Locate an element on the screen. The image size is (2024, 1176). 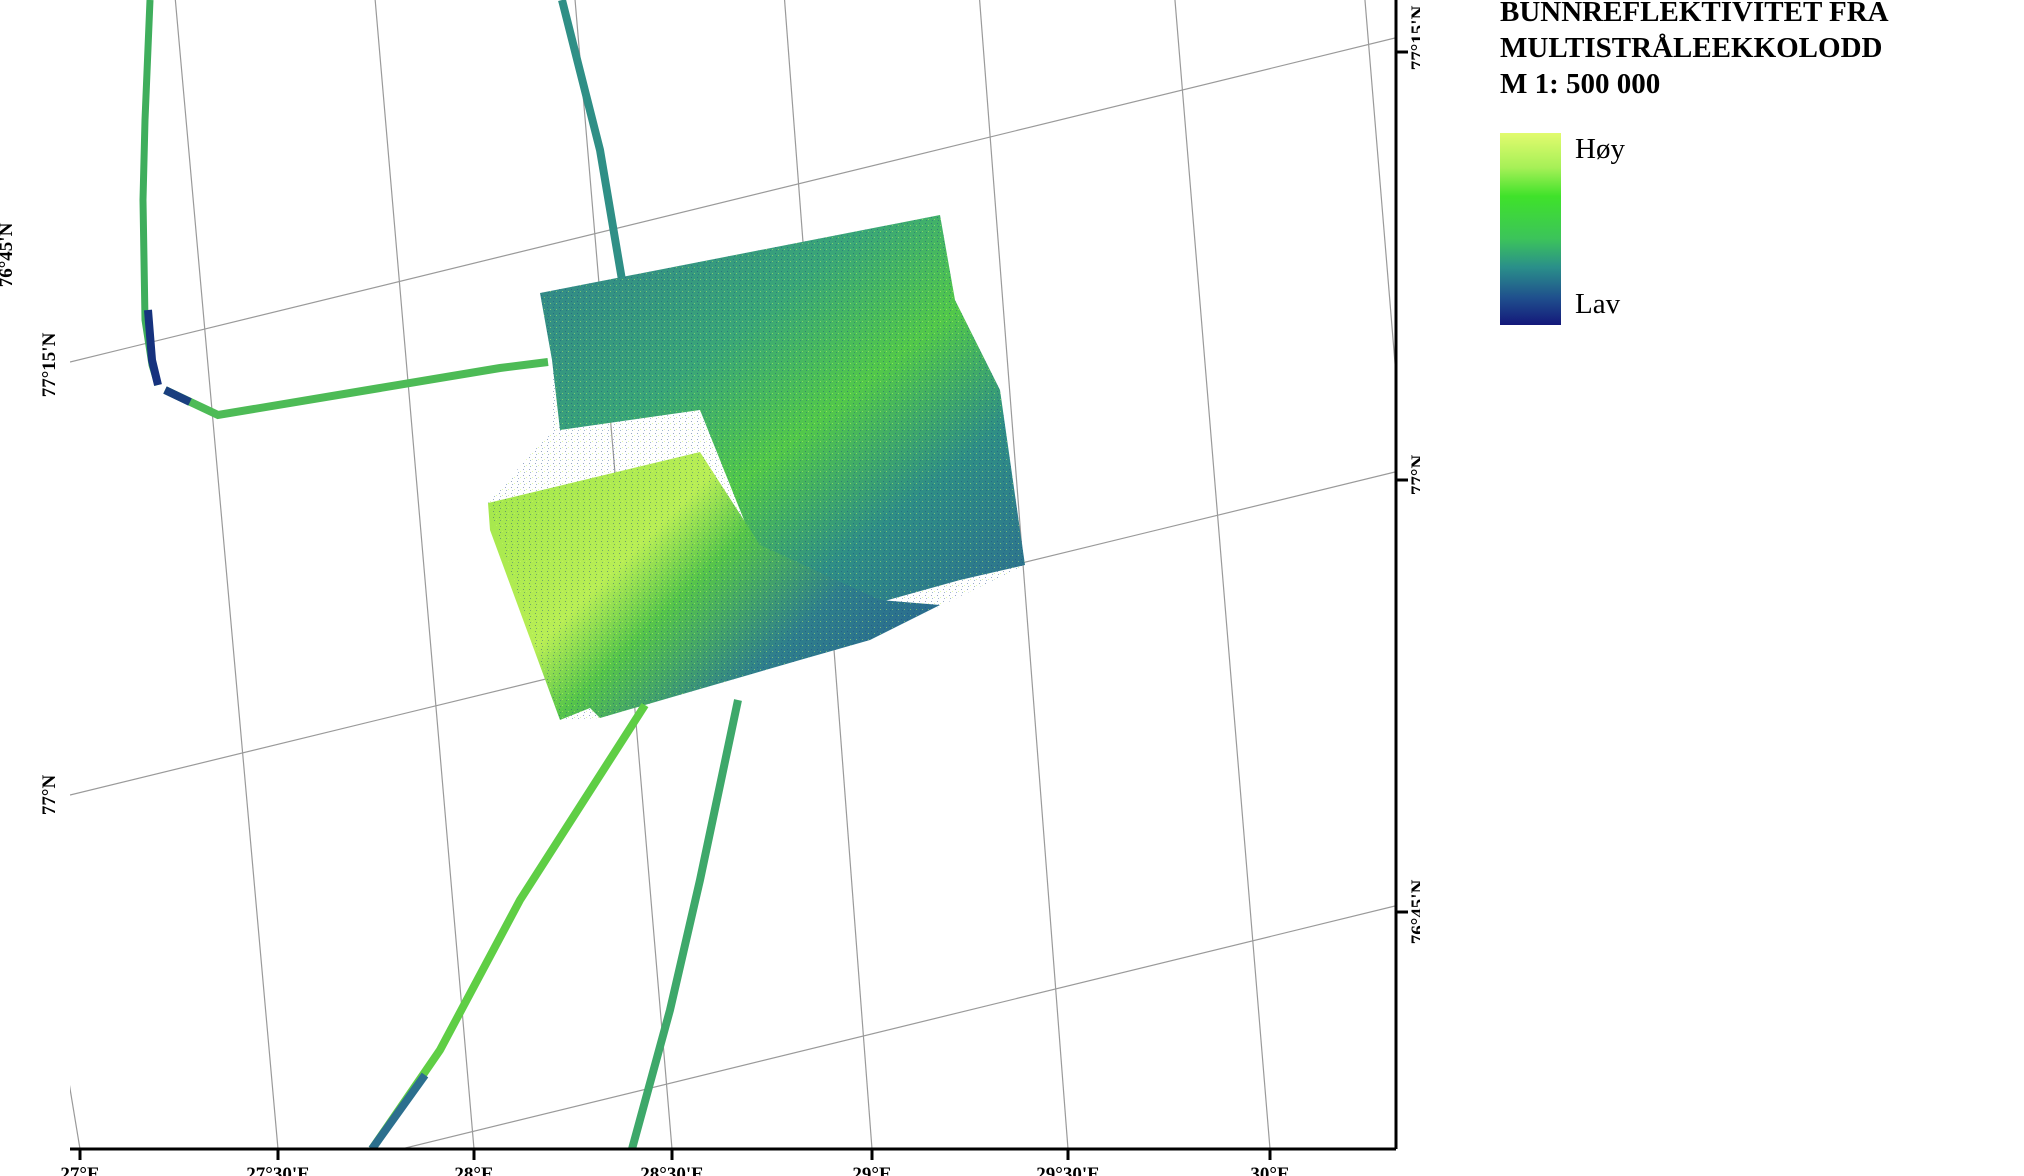
lat-label-left-76-45n: 76°45'N is located at coordinates (8, 254).